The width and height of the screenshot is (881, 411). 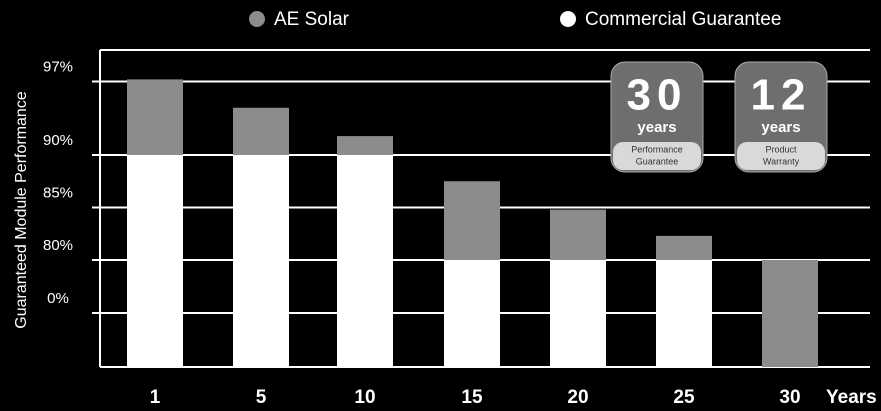 What do you see at coordinates (261, 397) in the screenshot?
I see `x-tick-label: 5` at bounding box center [261, 397].